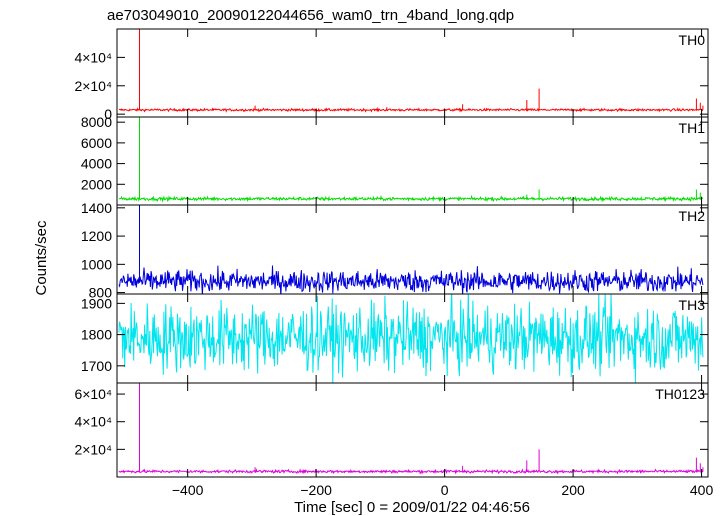  Describe the element at coordinates (188, 490) in the screenshot. I see `x-tick-label: −400` at that location.